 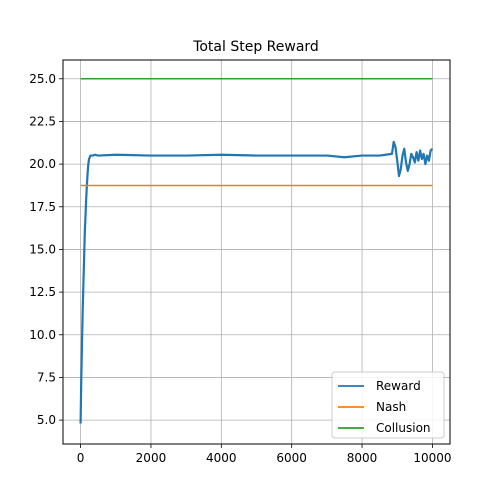 I want to click on legend-label-nash: Nash, so click(x=391, y=407).